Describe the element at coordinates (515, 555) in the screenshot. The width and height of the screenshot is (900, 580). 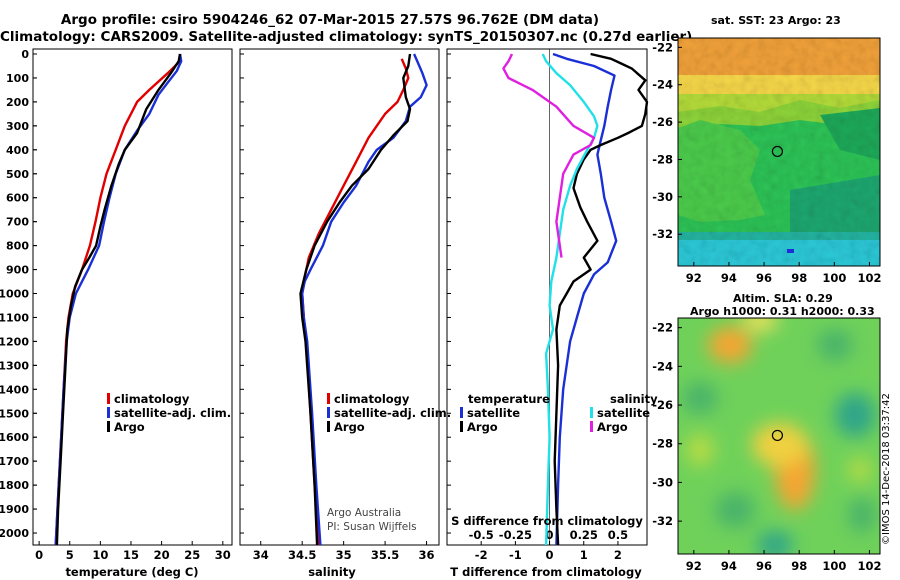
I see `x-tick-label: -1` at that location.